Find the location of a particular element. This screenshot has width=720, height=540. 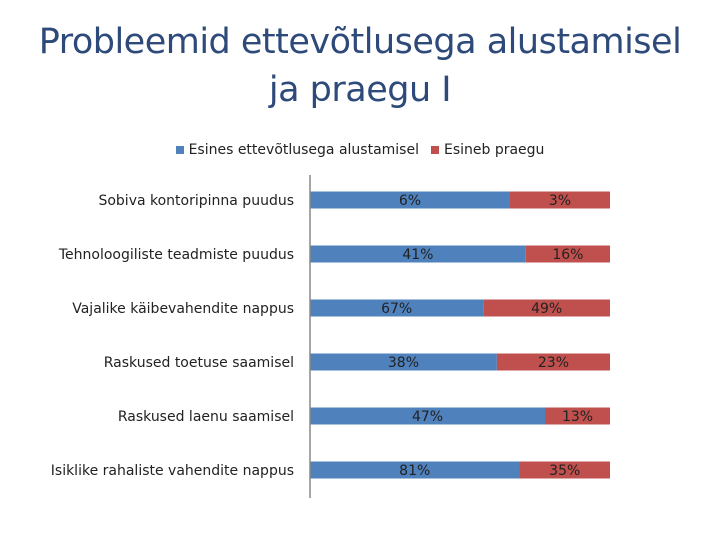

data-label: 3% is located at coordinates (560, 201).